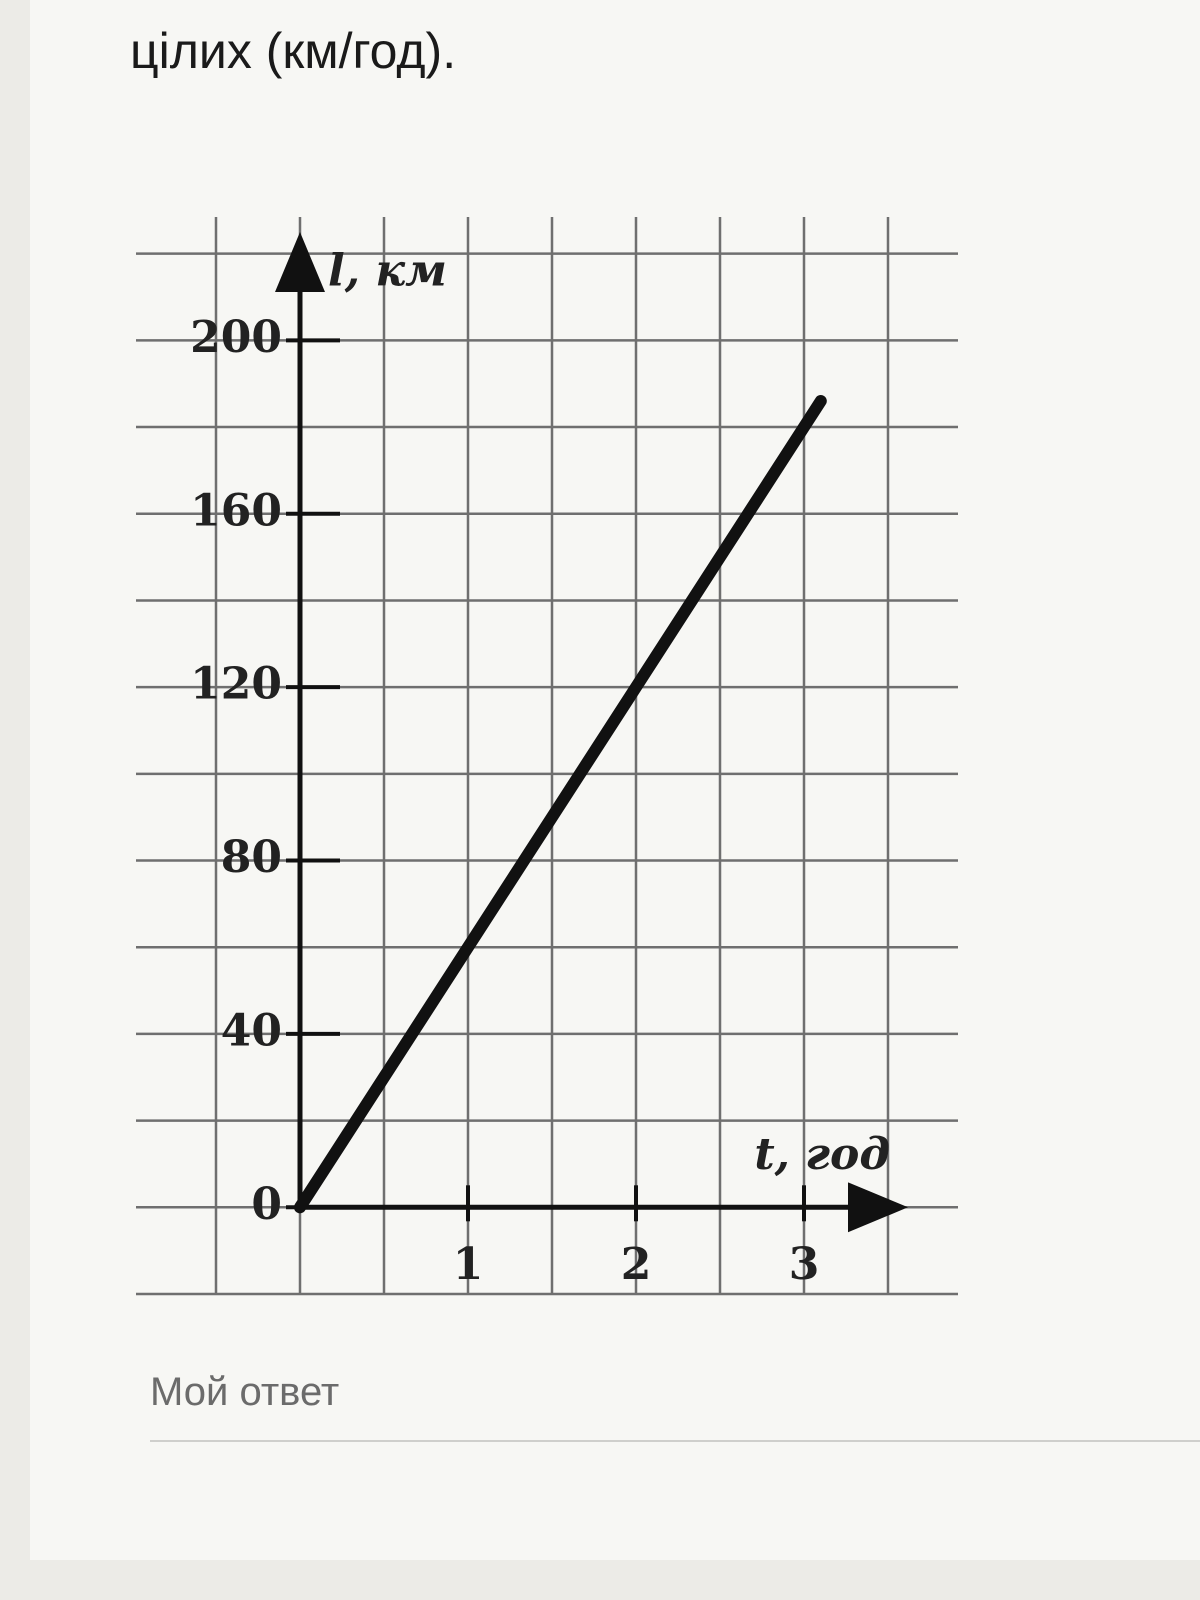  I want to click on y-tick-label: 80, so click(251, 857).